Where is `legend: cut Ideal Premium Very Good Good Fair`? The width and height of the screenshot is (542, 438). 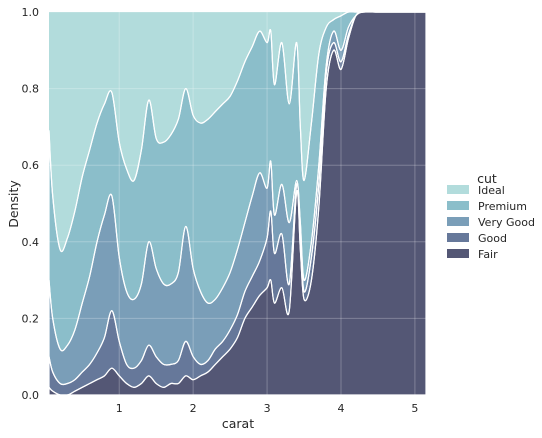 legend: cut Ideal Premium Very Good Good Fair is located at coordinates (491, 216).